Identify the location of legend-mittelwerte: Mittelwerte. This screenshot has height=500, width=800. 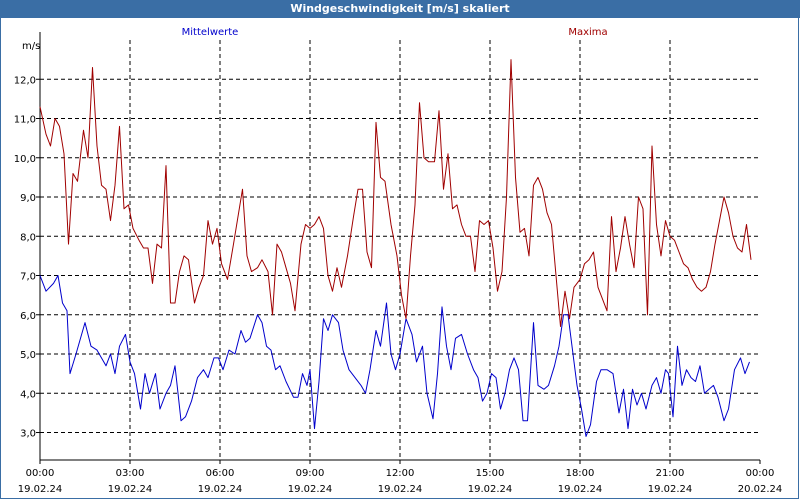
(210, 32).